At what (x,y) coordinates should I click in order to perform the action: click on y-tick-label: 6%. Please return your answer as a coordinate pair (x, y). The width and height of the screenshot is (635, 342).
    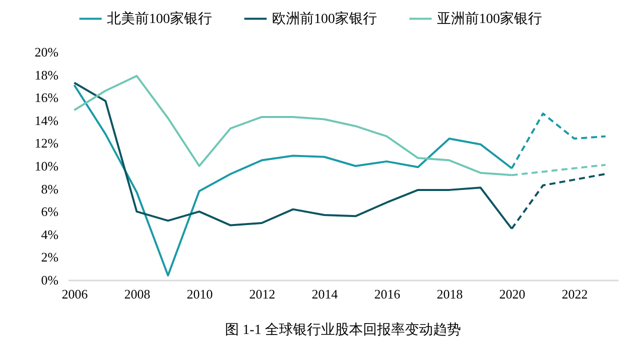
    Looking at the image, I should click on (50, 212).